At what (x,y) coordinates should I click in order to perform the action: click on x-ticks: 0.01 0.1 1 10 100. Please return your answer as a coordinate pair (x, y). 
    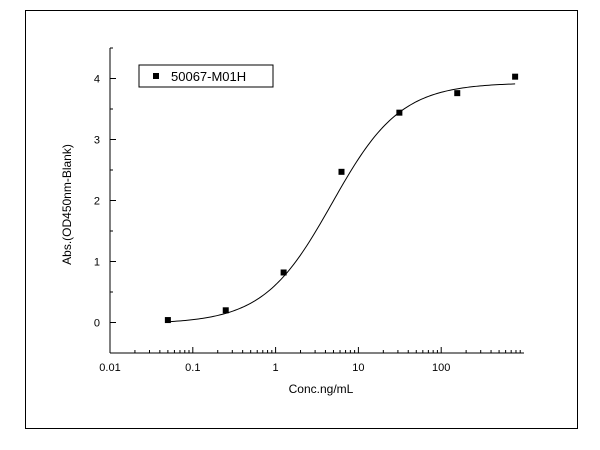
    Looking at the image, I should click on (310, 360).